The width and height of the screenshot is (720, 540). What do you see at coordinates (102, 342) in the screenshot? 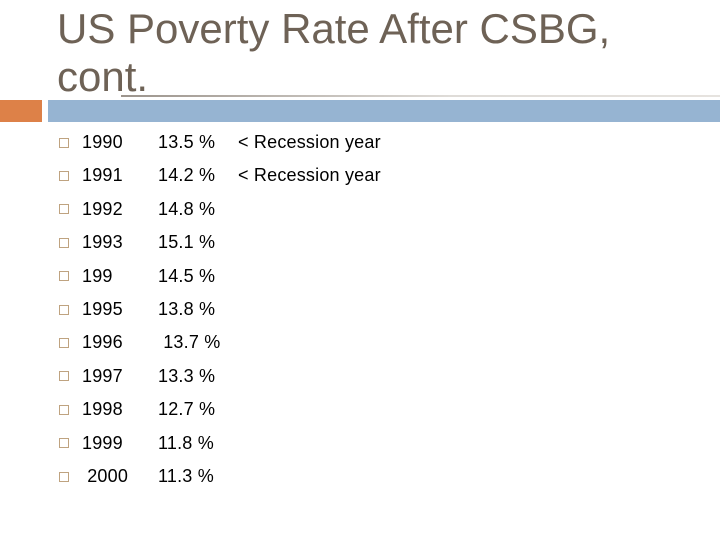
I see `year-label: 1996` at bounding box center [102, 342].